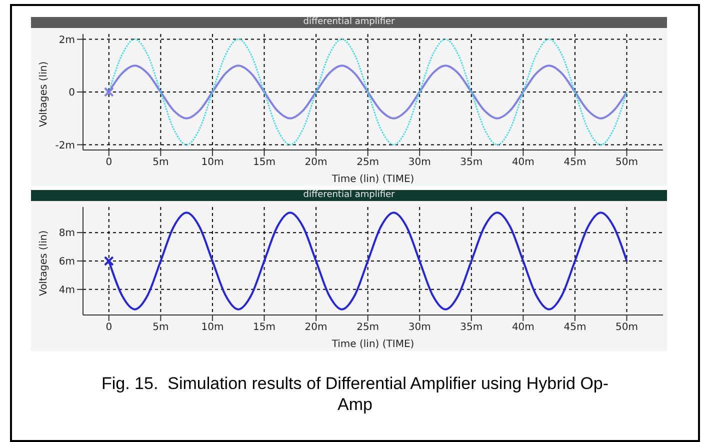 The image size is (709, 442). Describe the element at coordinates (355, 394) in the screenshot. I see `caption: Fig. 15. Simulation results of Differential Amplifier using Hybrid Op-Amp` at that location.